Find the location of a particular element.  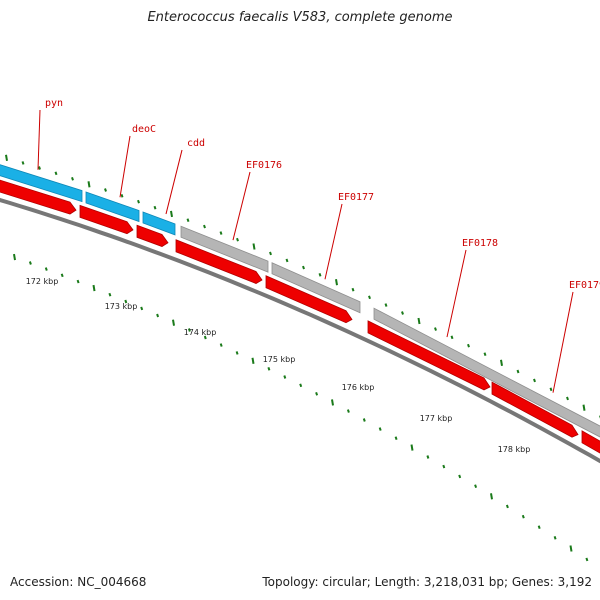

gene-box-EF0177 is located at coordinates (316, 288).